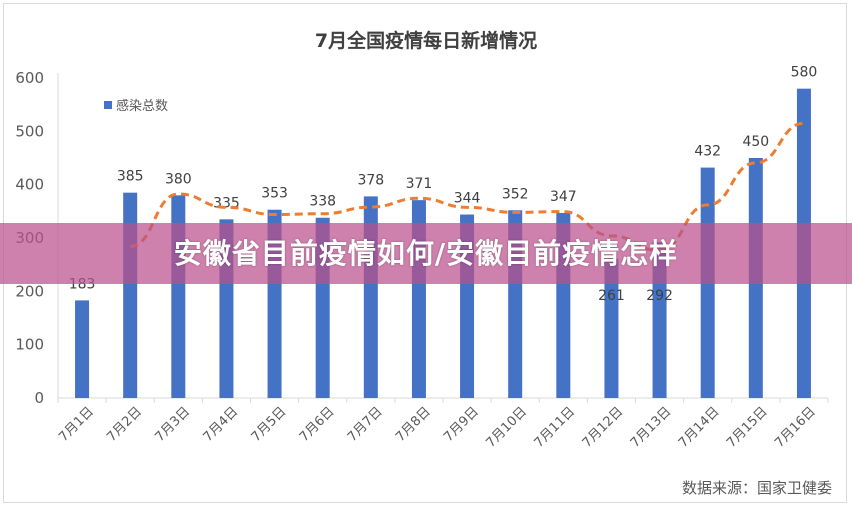 This screenshot has width=852, height=508. What do you see at coordinates (178, 179) in the screenshot?
I see `data-label: 380` at bounding box center [178, 179].